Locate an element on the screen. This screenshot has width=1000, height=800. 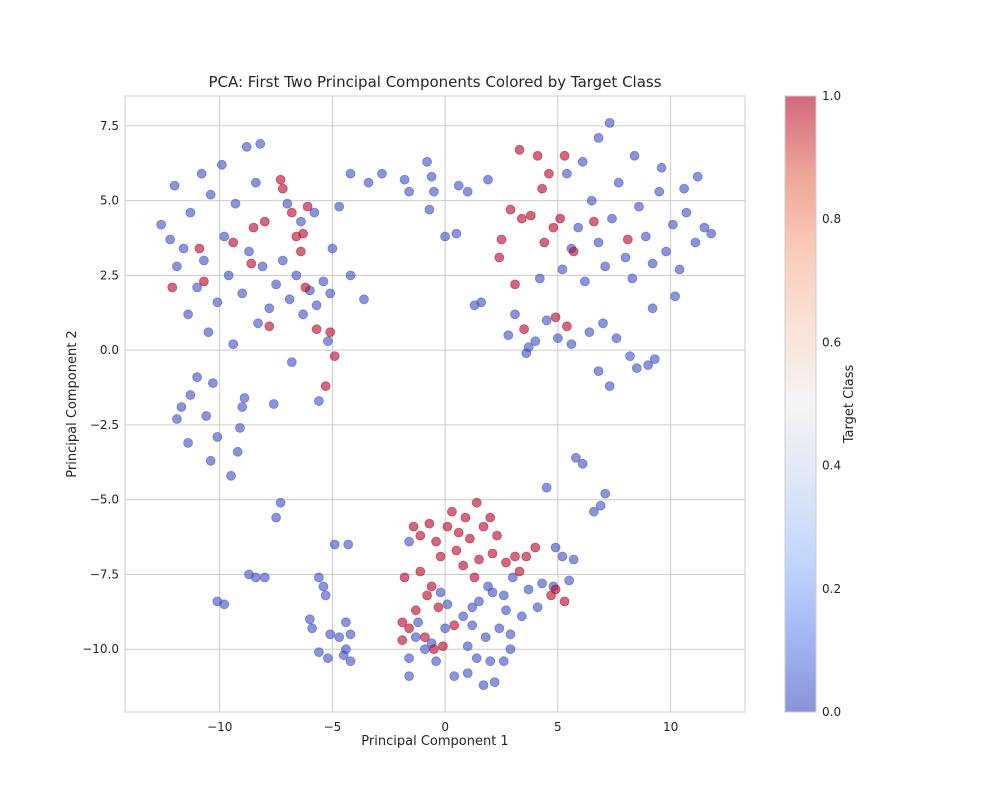
y-tick-label: −7.5 is located at coordinates (104, 574).